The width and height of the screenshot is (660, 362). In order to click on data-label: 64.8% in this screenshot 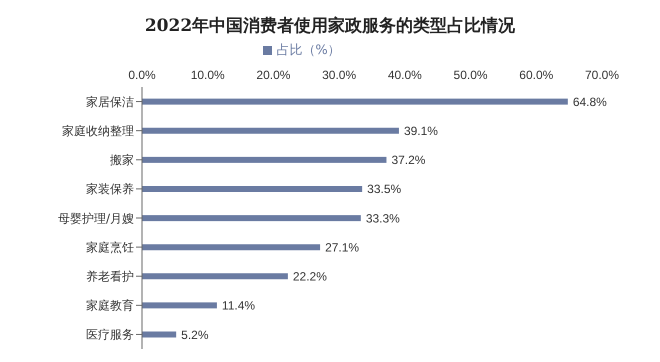, I will do `click(590, 101)`.